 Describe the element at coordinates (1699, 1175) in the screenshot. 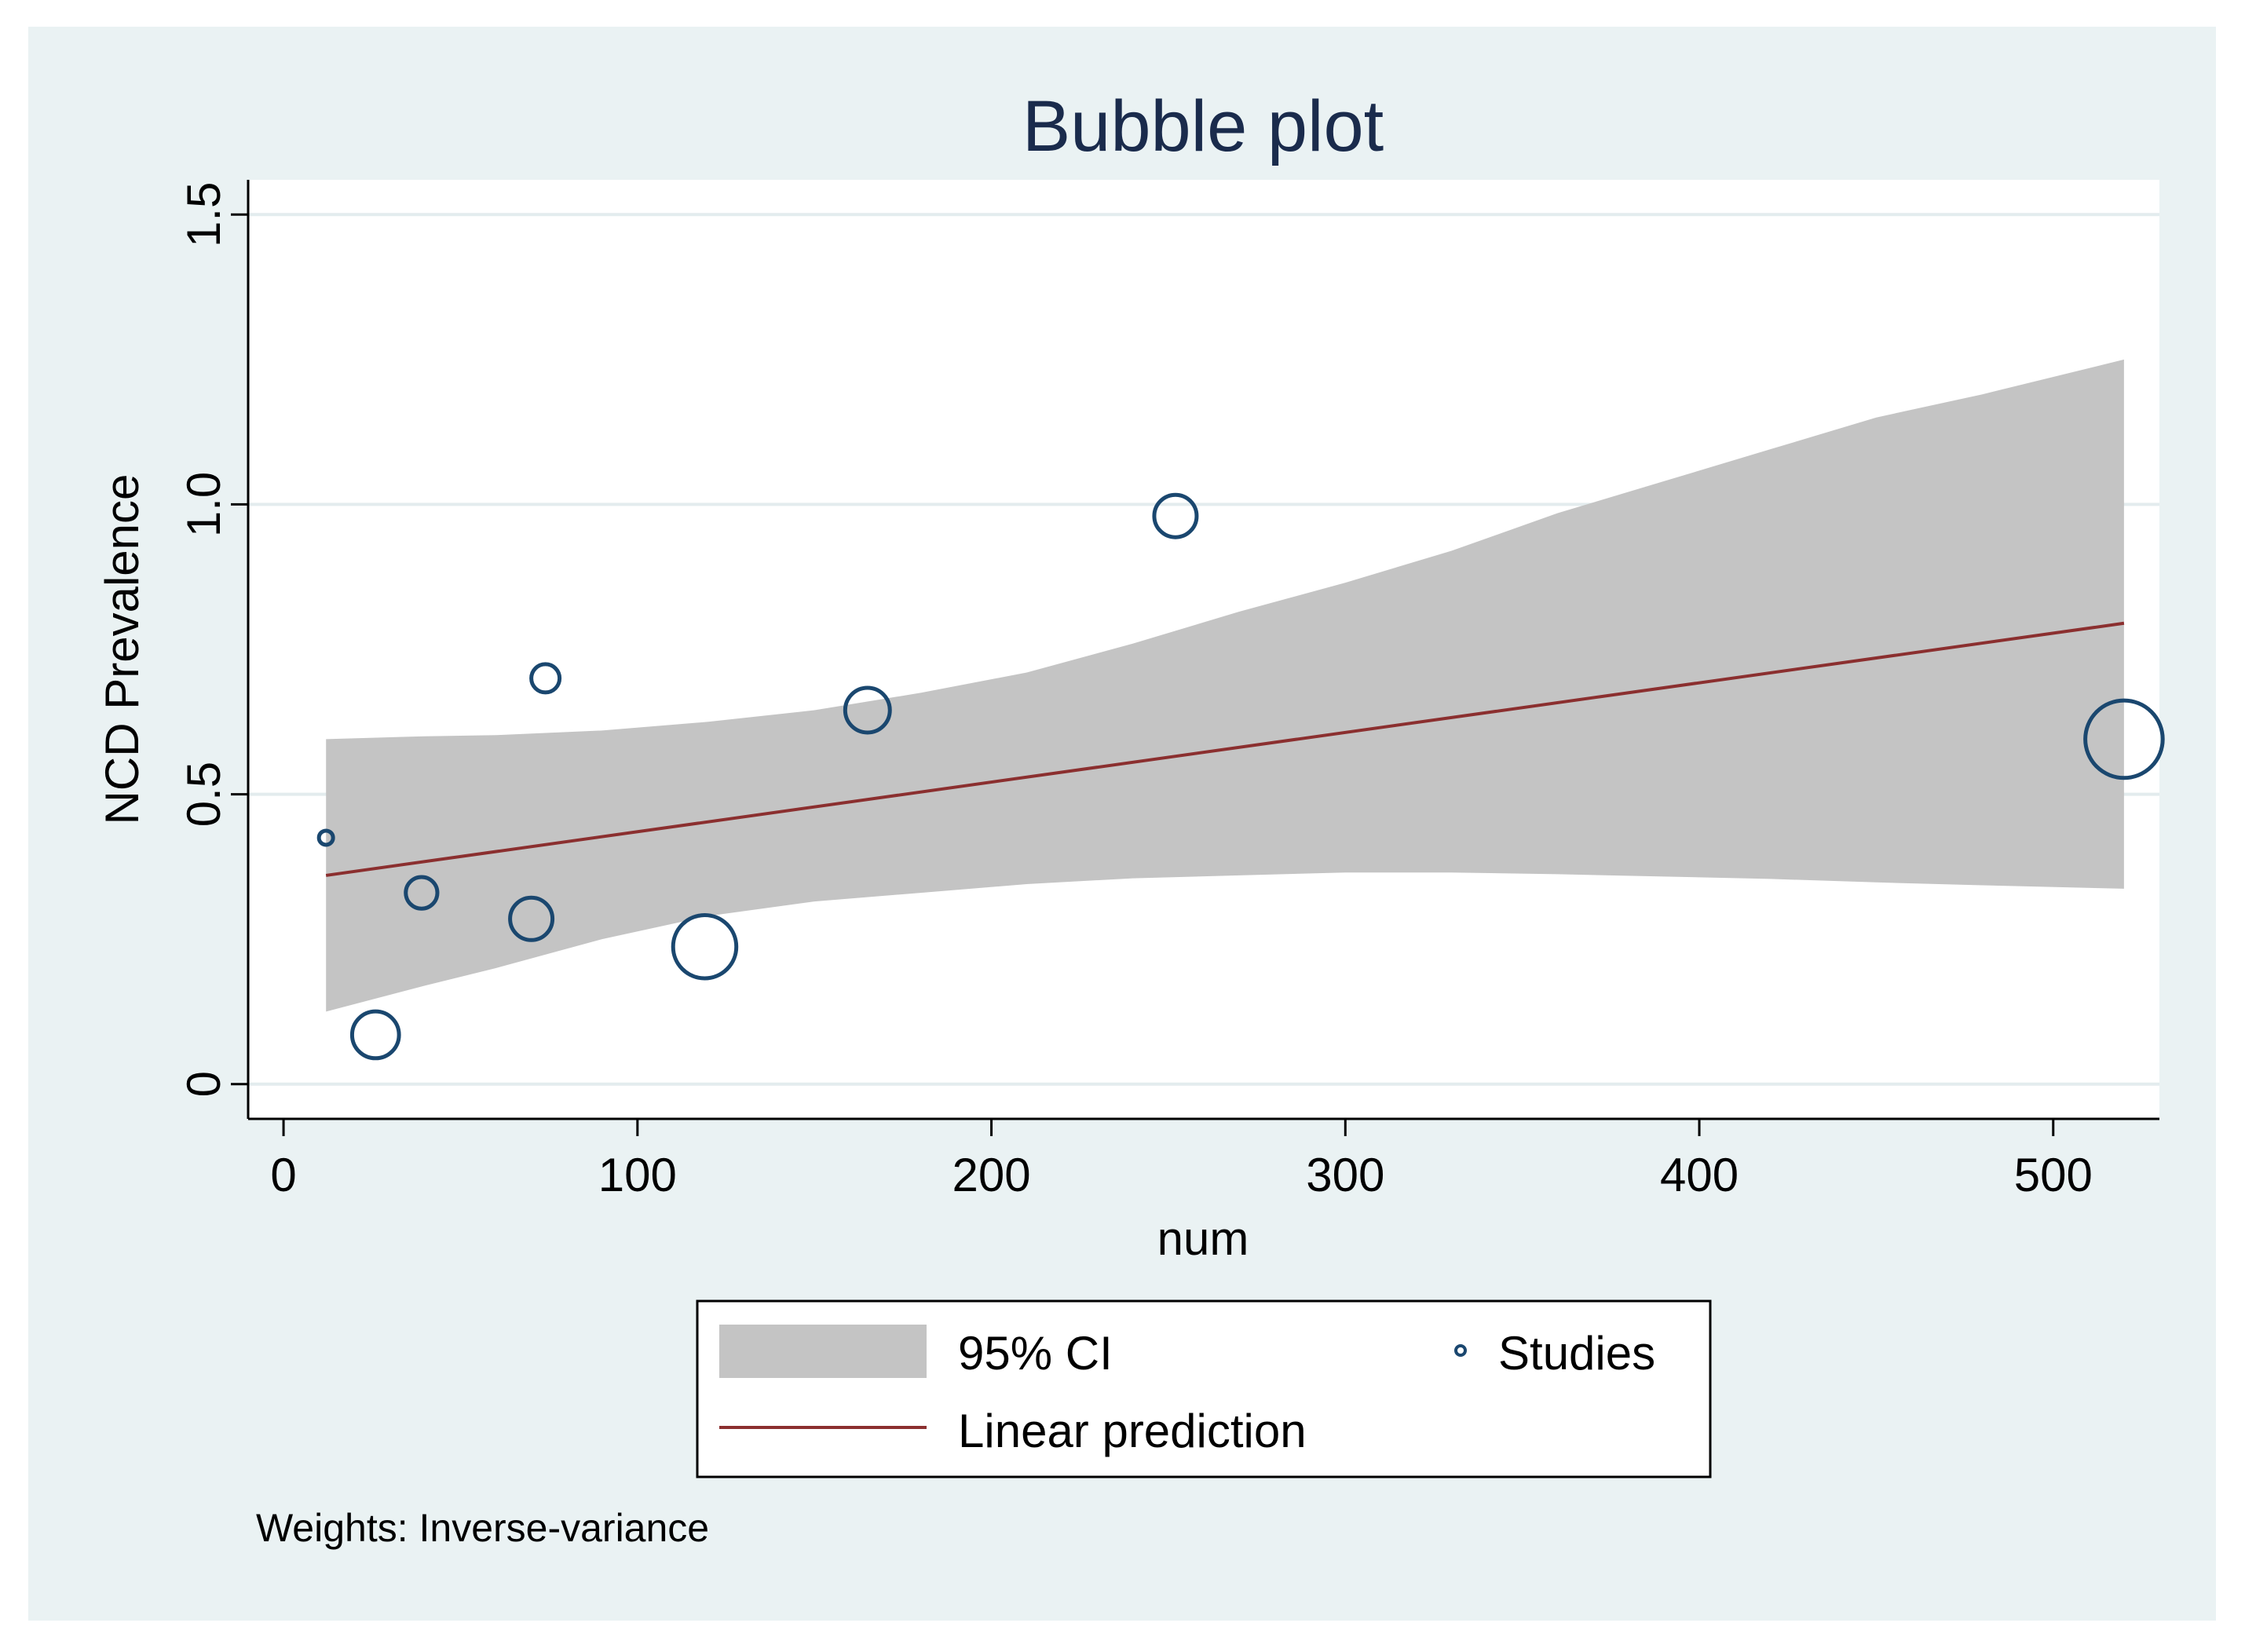

I see `x-tick-label: 400` at that location.